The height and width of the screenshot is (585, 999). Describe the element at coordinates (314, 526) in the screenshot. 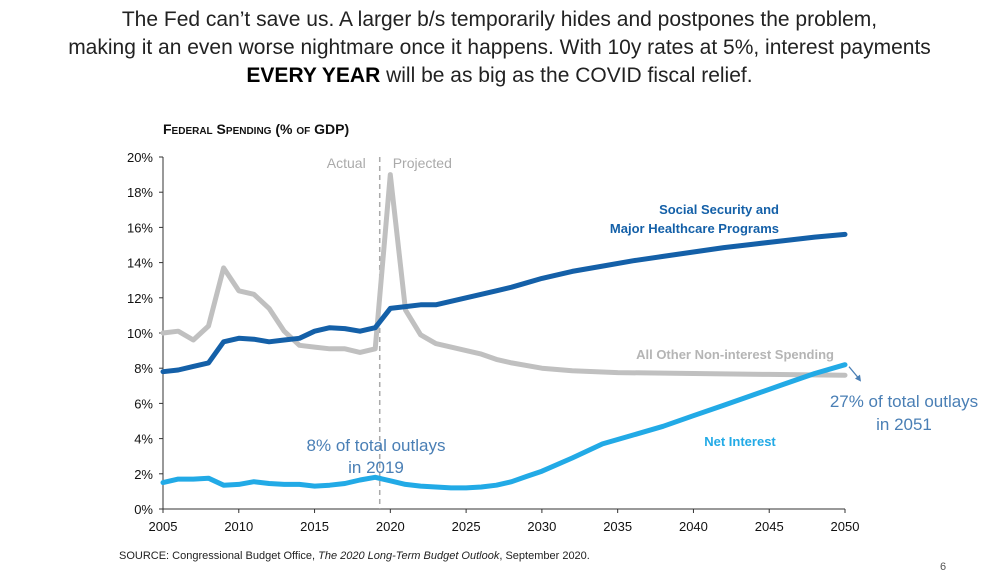

I see `x-tick-label: 2015` at that location.